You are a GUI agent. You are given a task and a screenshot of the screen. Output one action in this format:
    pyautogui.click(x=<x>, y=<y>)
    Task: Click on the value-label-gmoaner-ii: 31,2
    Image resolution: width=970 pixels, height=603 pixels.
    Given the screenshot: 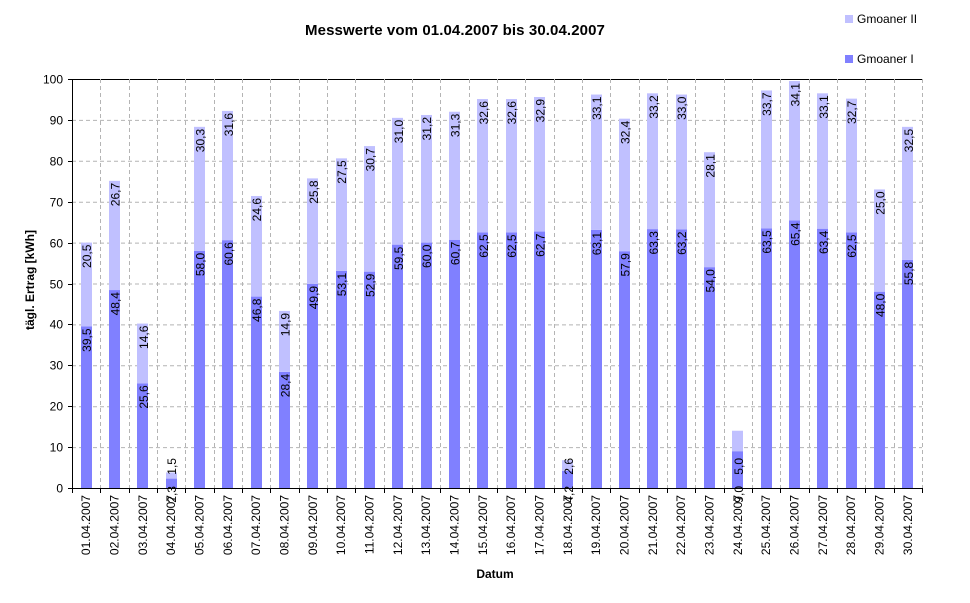 What is the action you would take?
    pyautogui.click(x=427, y=129)
    